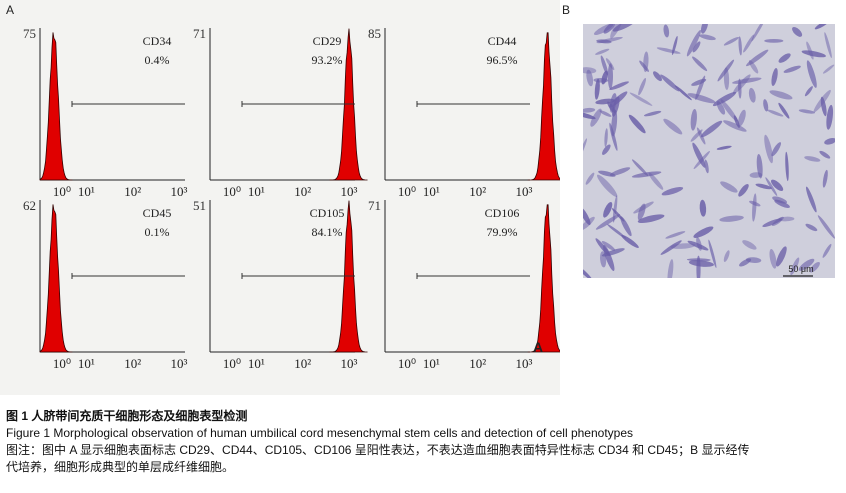 Image resolution: width=846 pixels, height=493 pixels. I want to click on marker-label: CD106, so click(502, 213).